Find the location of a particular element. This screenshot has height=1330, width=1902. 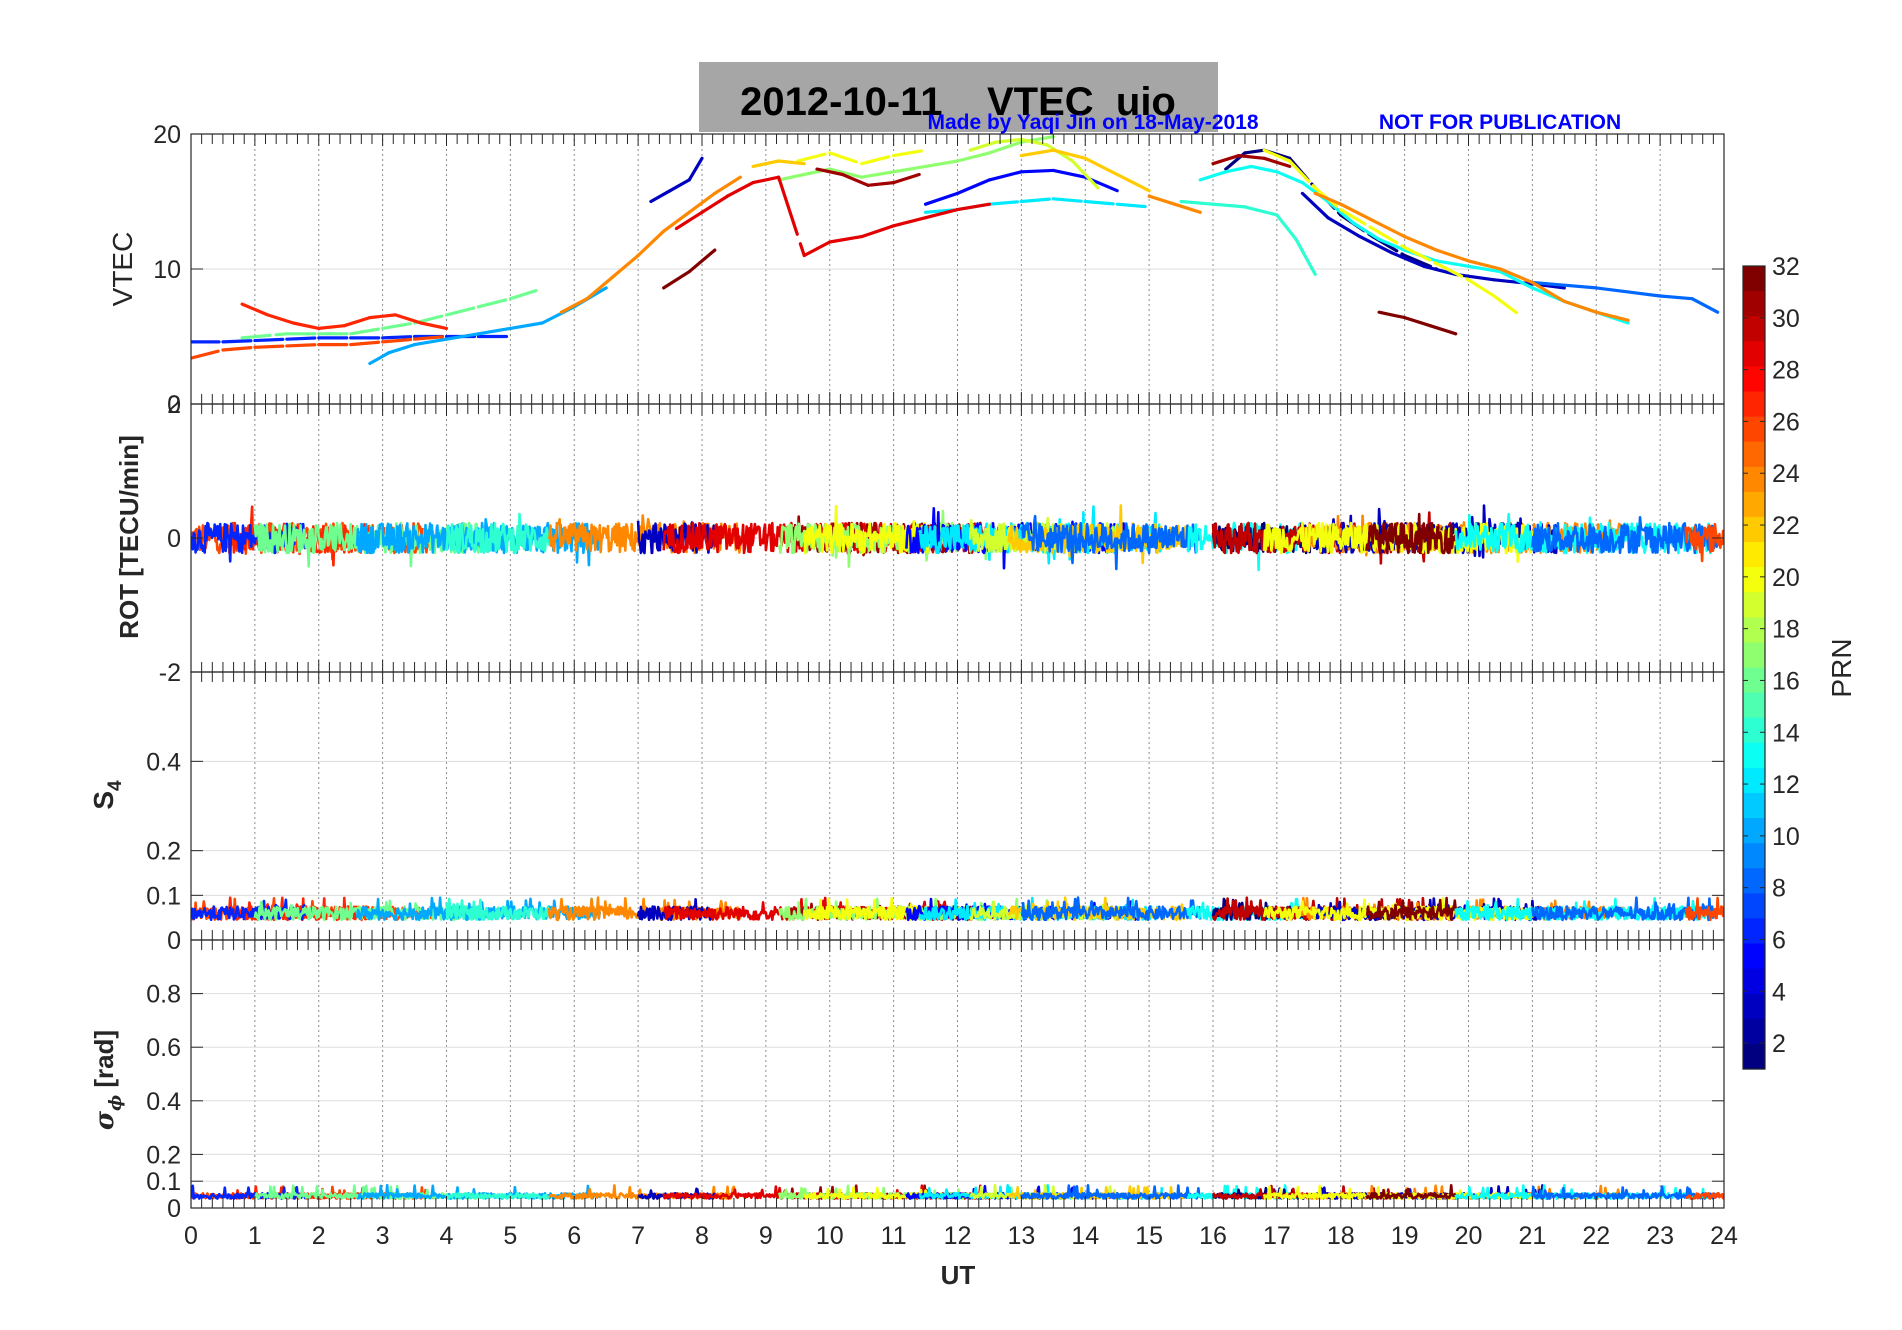

y-tick-label: 0.8 is located at coordinates (163, 995).